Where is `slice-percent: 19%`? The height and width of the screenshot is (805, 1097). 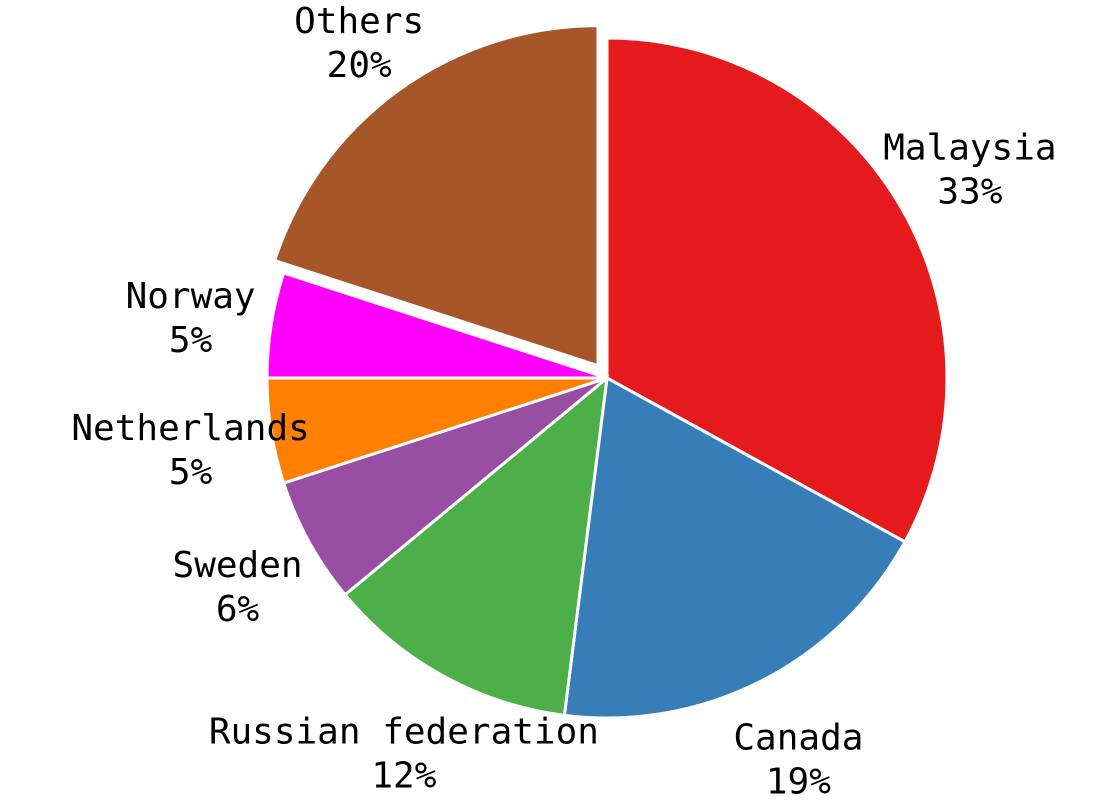 slice-percent: 19% is located at coordinates (798, 782).